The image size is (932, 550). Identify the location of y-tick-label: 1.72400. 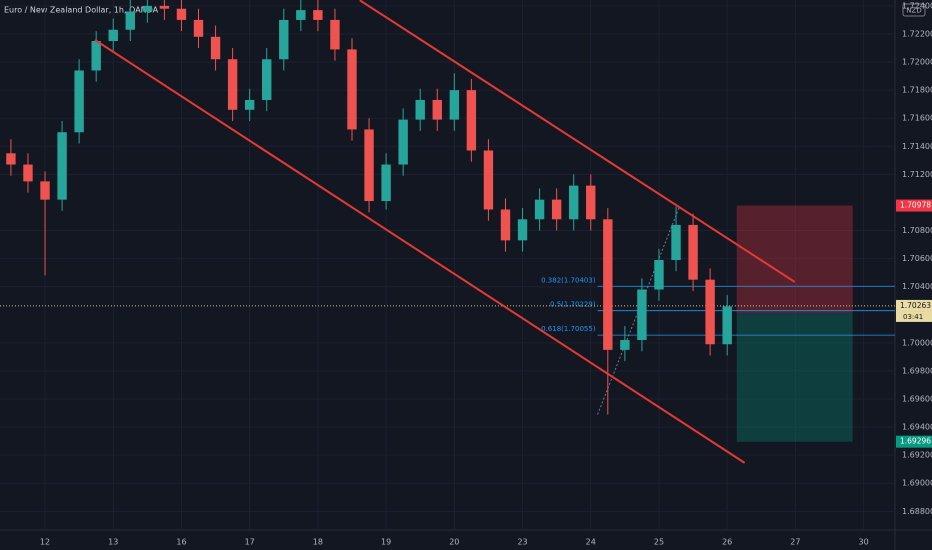
(917, 5).